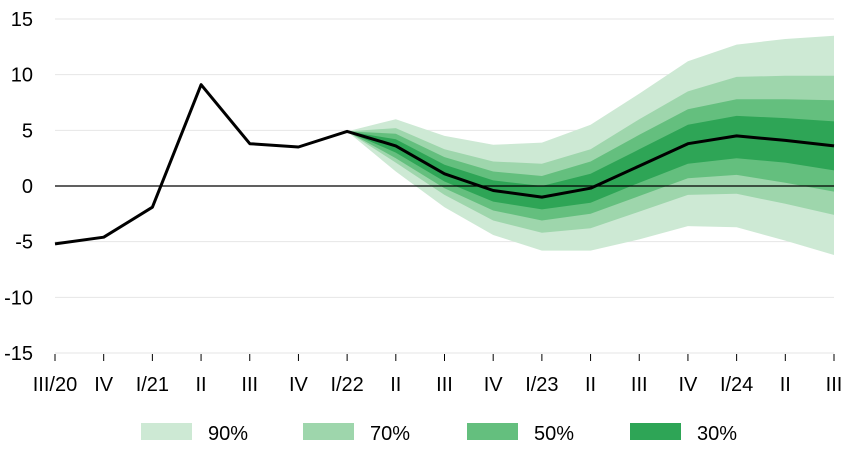  What do you see at coordinates (27, 131) in the screenshot?
I see `y-tick-label: 5` at bounding box center [27, 131].